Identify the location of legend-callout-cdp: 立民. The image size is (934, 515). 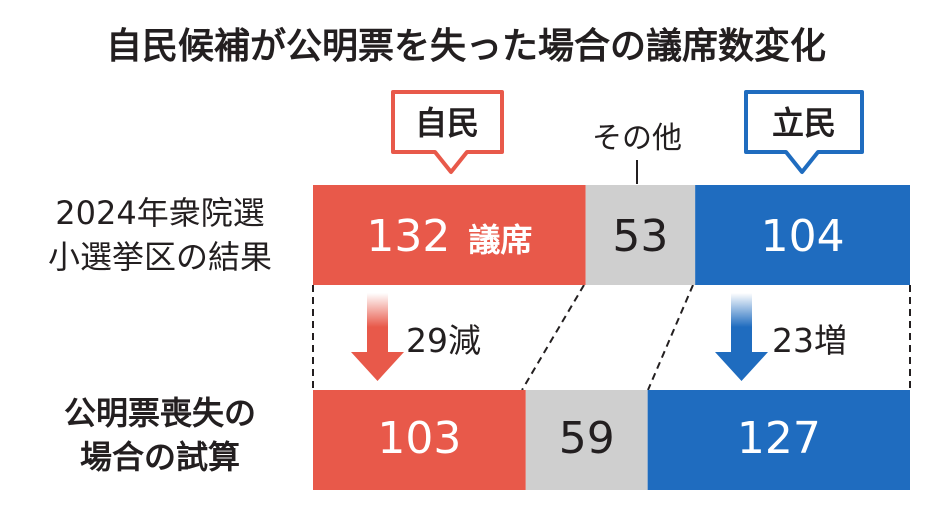
(804, 132).